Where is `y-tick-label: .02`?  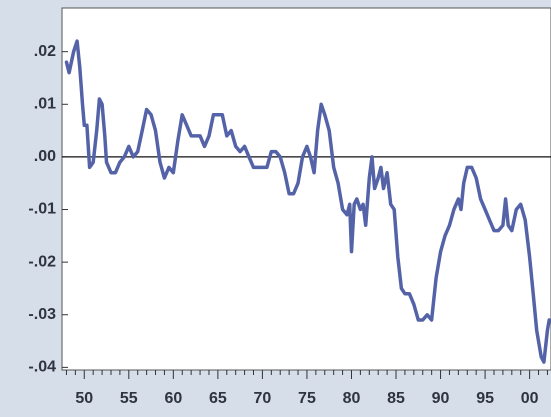
y-tick-label: .02 is located at coordinates (45, 51).